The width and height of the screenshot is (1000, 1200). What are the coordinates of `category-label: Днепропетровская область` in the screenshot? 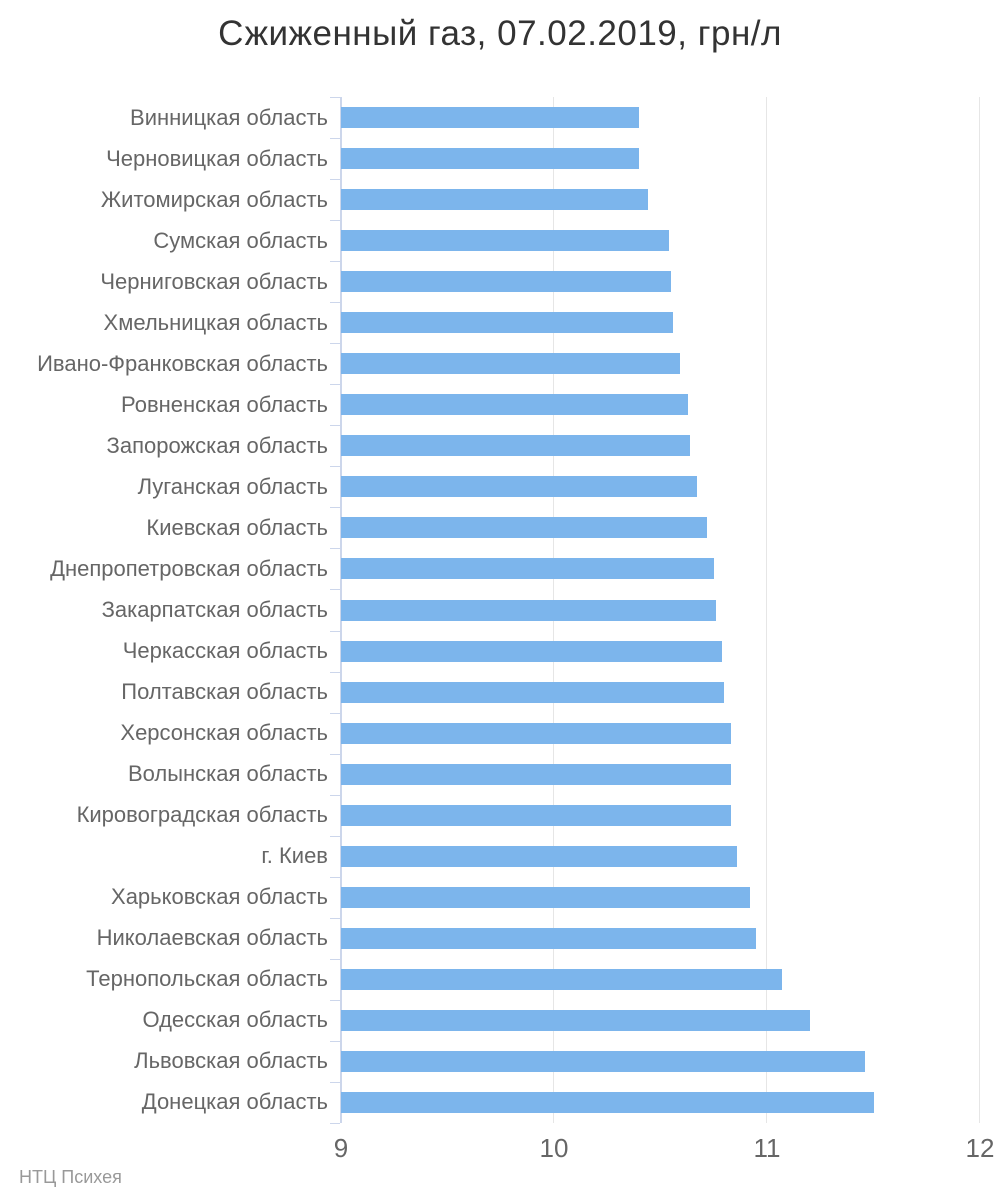 It's located at (189, 568).